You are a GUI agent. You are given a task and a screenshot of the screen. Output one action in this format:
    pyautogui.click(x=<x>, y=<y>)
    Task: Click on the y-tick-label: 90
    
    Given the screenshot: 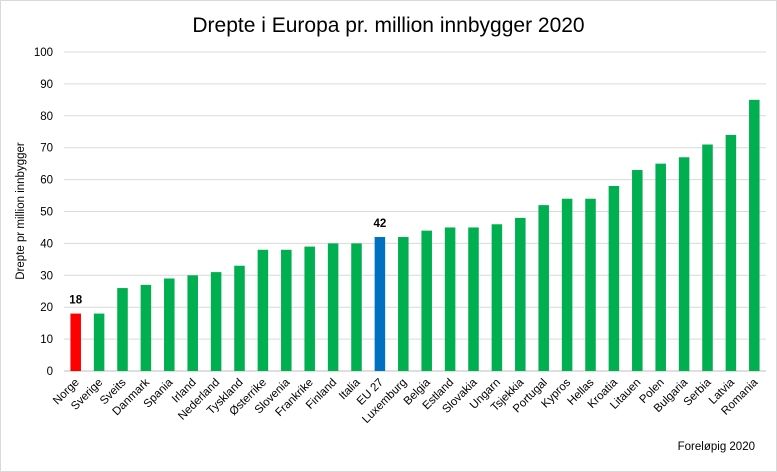 What is the action you would take?
    pyautogui.click(x=46, y=85)
    